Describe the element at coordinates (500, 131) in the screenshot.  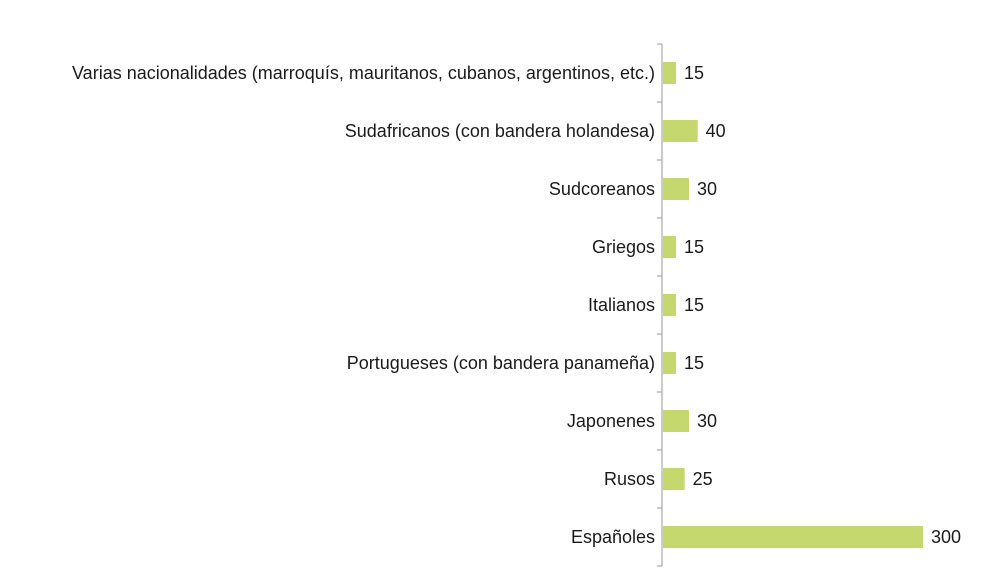
I see `category-label: Sudafricanos (con bandera holandesa)` at that location.